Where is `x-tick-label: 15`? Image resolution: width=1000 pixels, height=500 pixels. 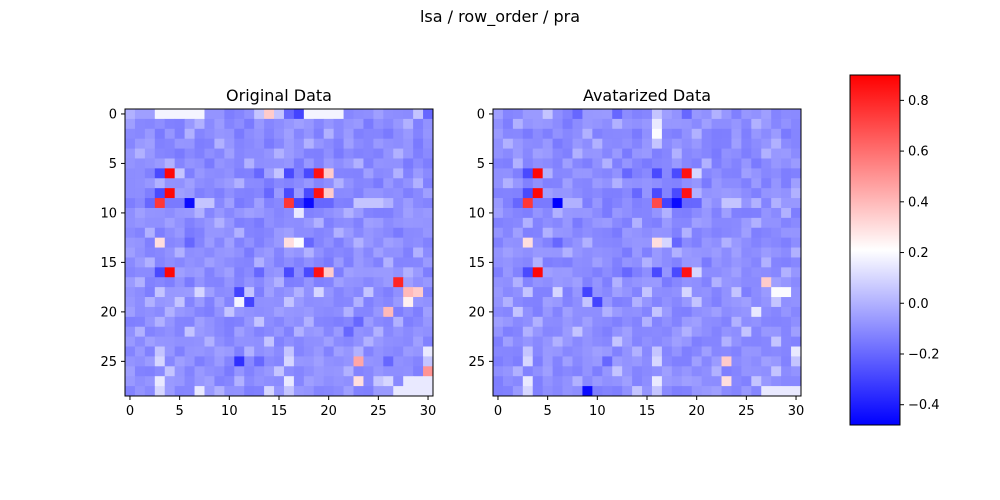
x-tick-label: 15 is located at coordinates (647, 411).